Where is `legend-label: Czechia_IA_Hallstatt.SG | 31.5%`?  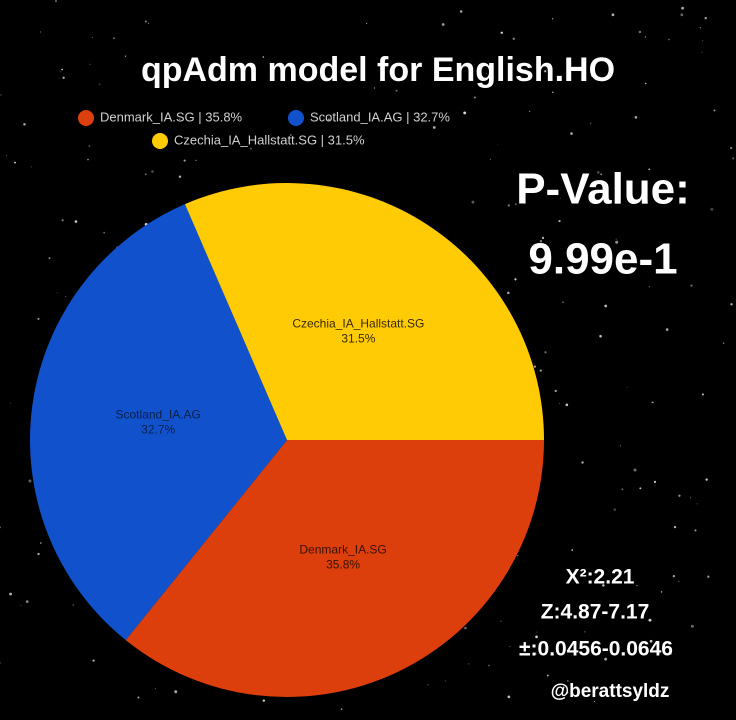 legend-label: Czechia_IA_Hallstatt.SG | 31.5% is located at coordinates (269, 139).